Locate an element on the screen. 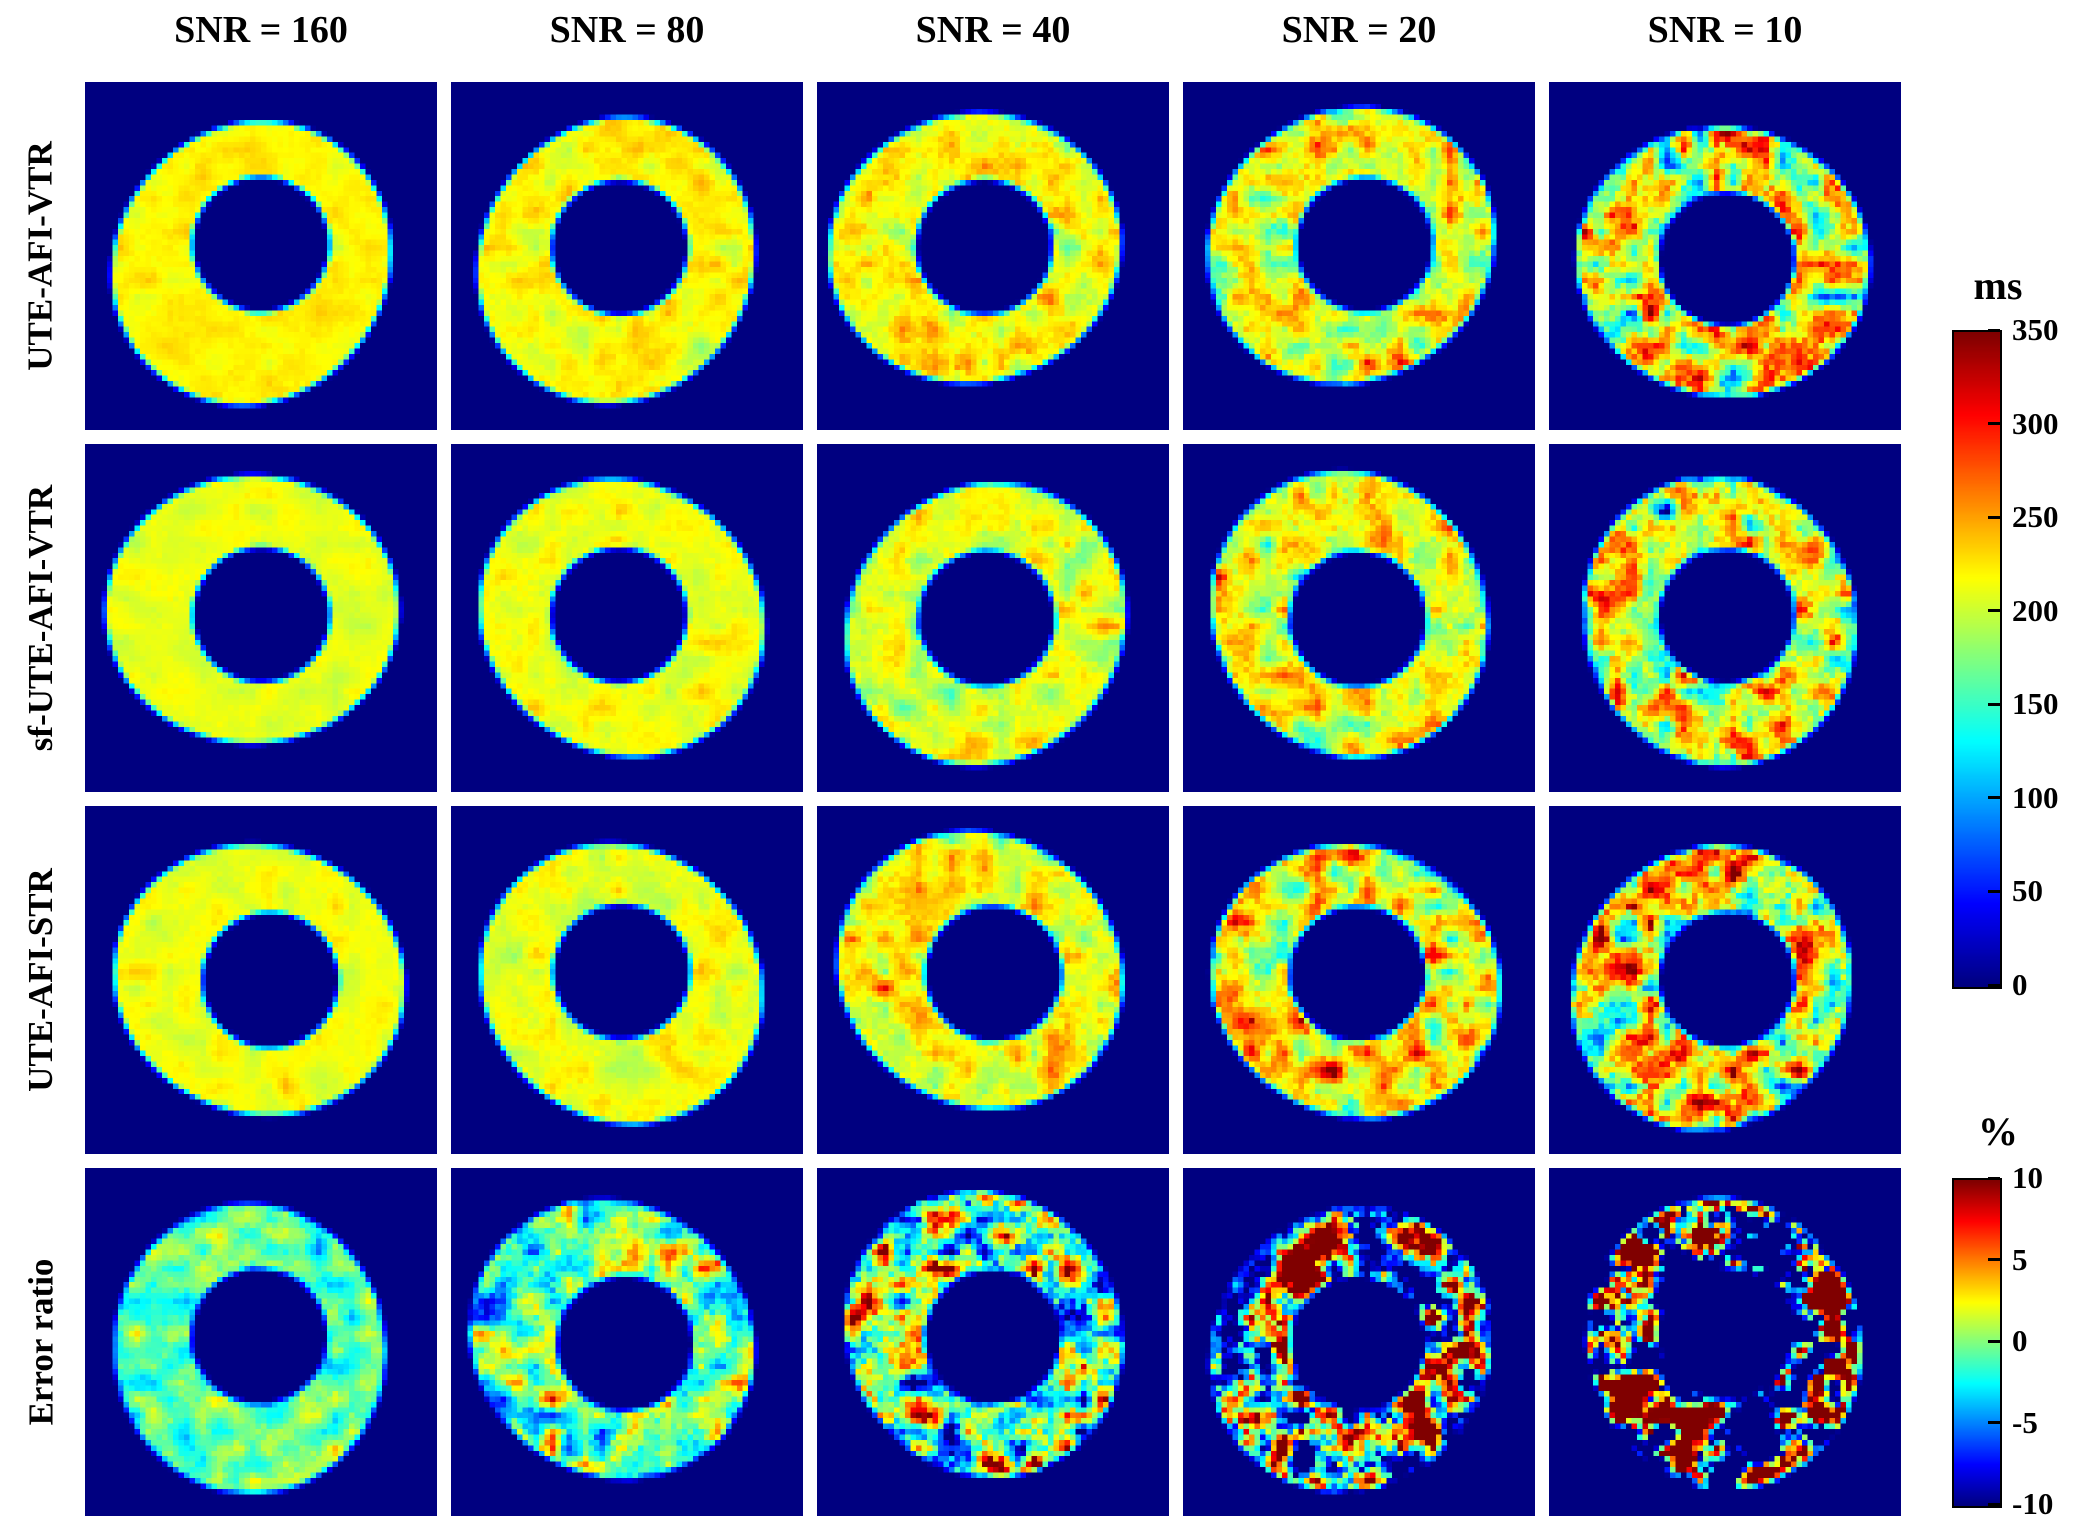  row-label-text: sf-UTE-AFI-VTR is located at coordinates (41, 618).